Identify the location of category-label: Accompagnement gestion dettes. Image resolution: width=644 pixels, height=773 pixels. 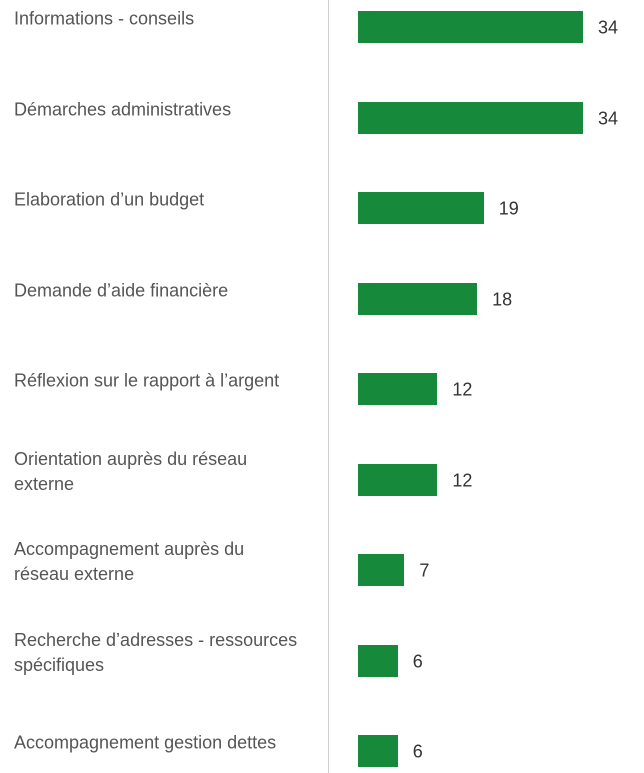
(145, 742).